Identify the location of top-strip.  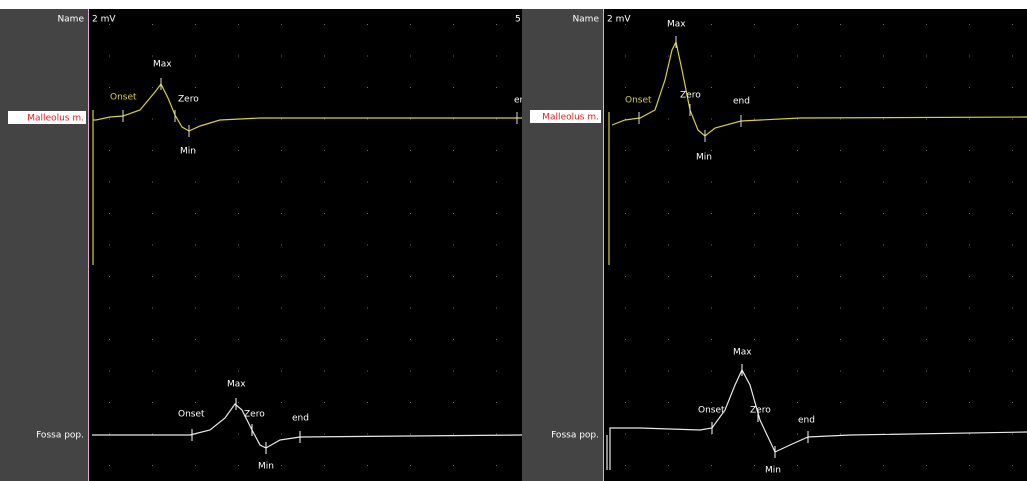
(513, 4).